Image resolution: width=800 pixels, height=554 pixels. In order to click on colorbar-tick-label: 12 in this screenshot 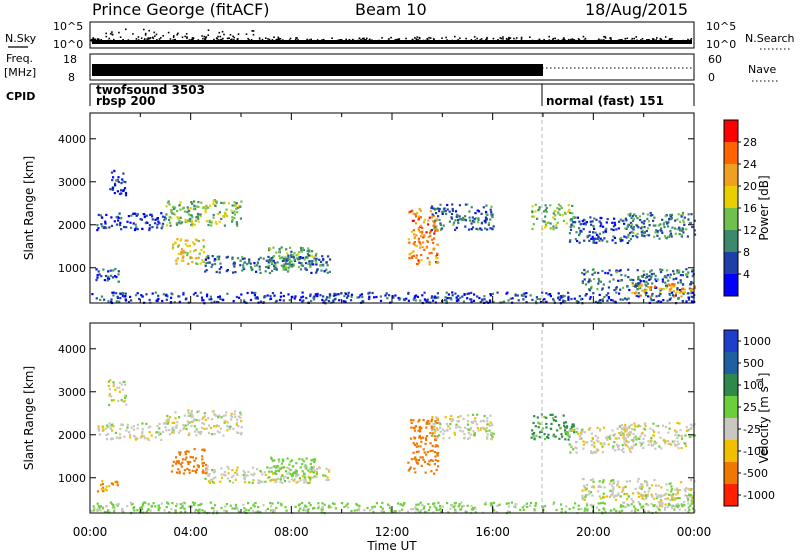, I will do `click(750, 230)`.